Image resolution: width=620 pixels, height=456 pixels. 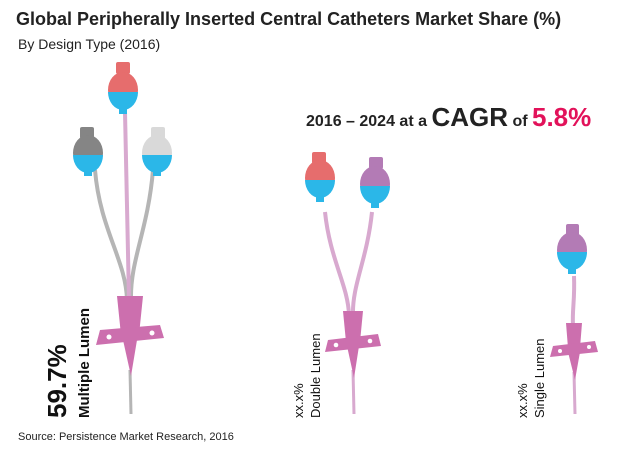 I want to click on cagr-prefix: 2016 – 2024 at a, so click(x=369, y=121).